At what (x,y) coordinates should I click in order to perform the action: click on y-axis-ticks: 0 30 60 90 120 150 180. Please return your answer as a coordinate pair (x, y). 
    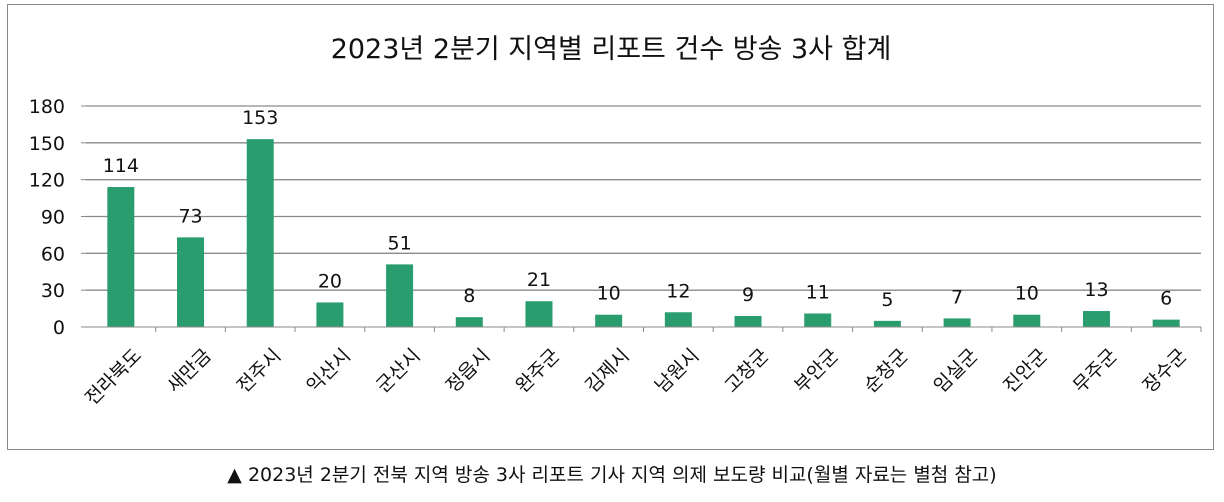
    Looking at the image, I should click on (57, 217).